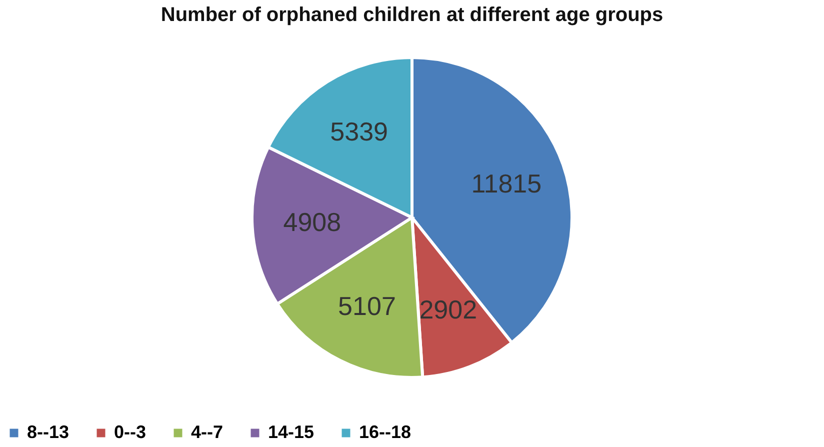  Describe the element at coordinates (312, 222) in the screenshot. I see `data-label: 4908` at that location.